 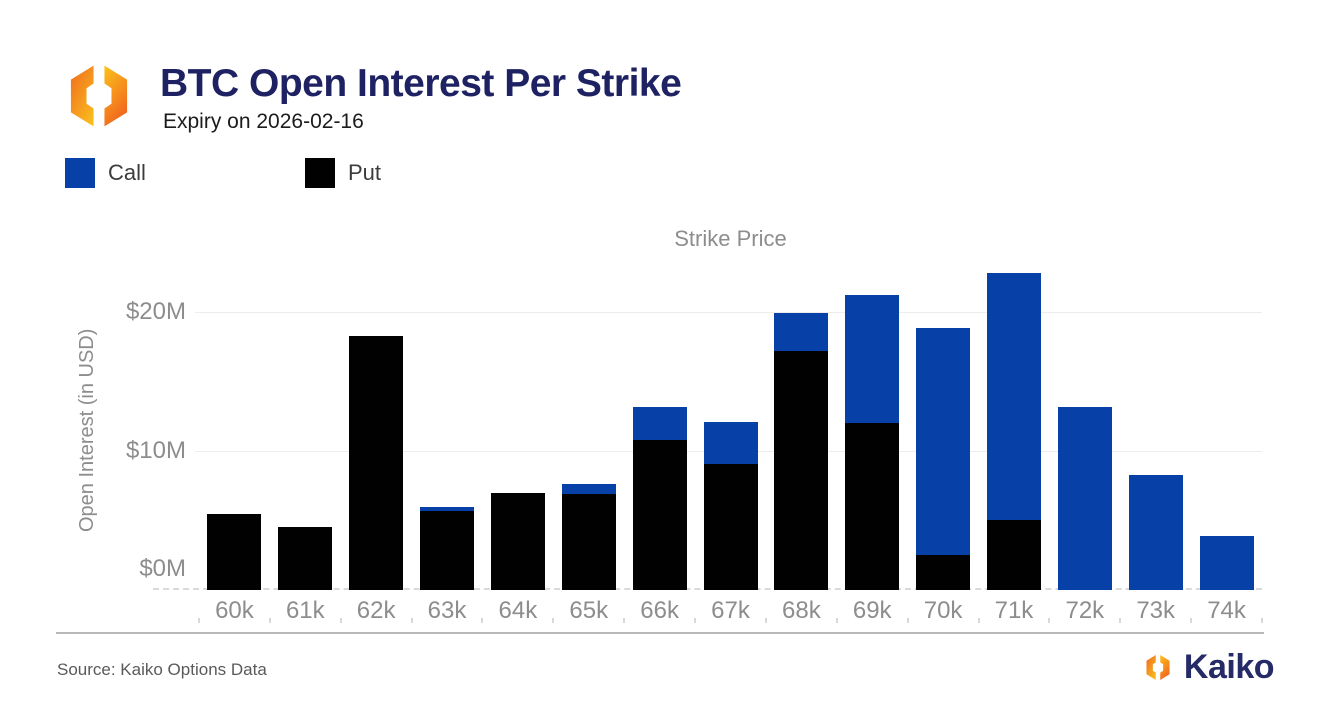 I want to click on bar-call-73k, so click(x=1155, y=532).